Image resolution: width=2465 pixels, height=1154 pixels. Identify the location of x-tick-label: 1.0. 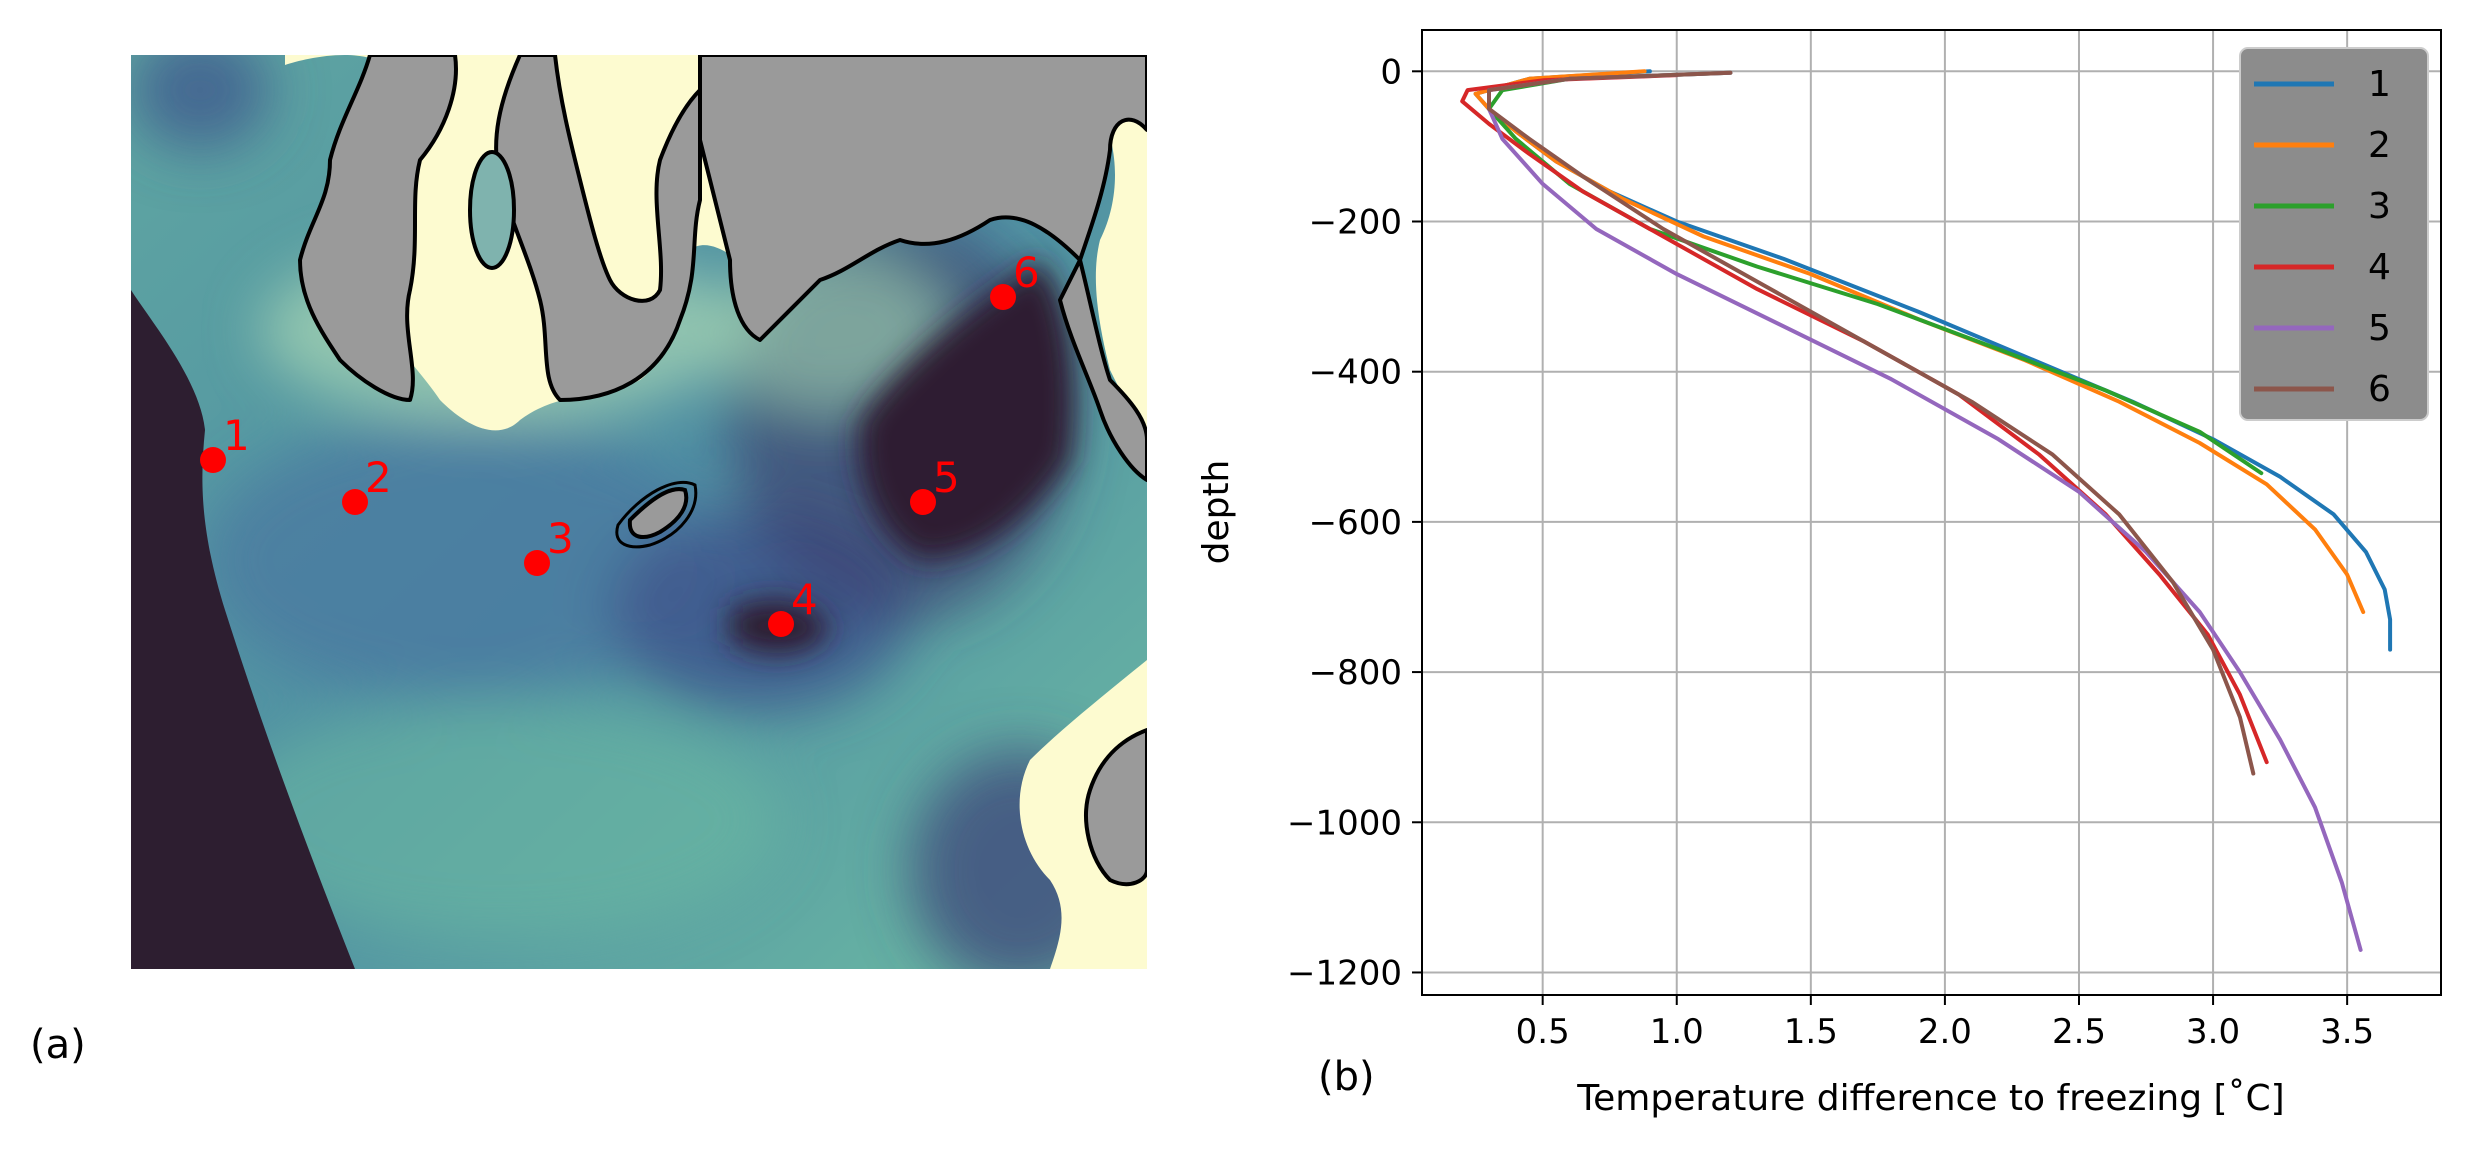
(1677, 1032).